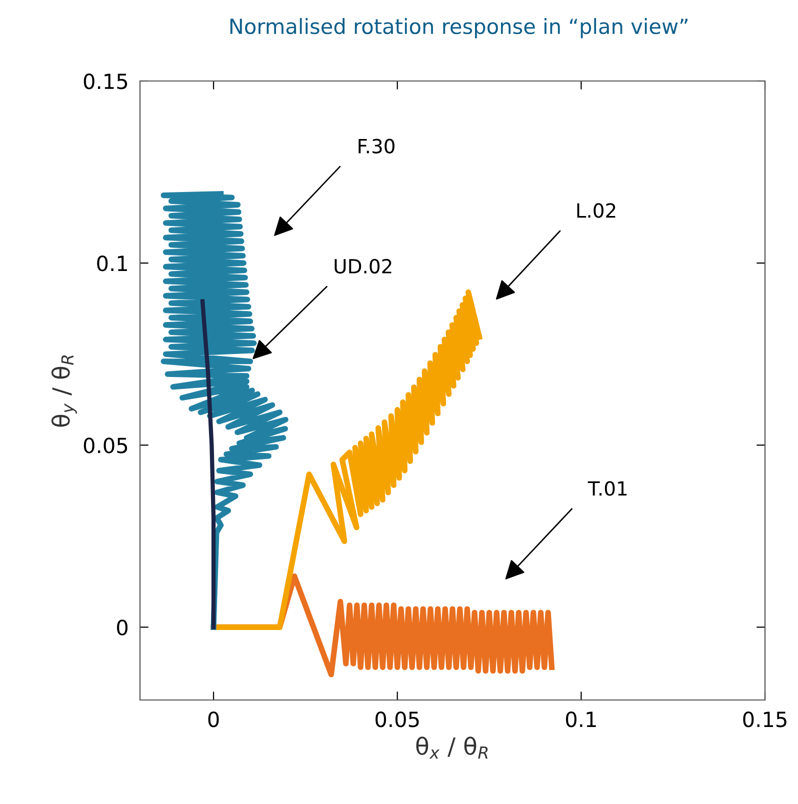  What do you see at coordinates (452, 747) in the screenshot?
I see `x-axis-title: θ$_{x}$ / θ$_{R}$` at bounding box center [452, 747].